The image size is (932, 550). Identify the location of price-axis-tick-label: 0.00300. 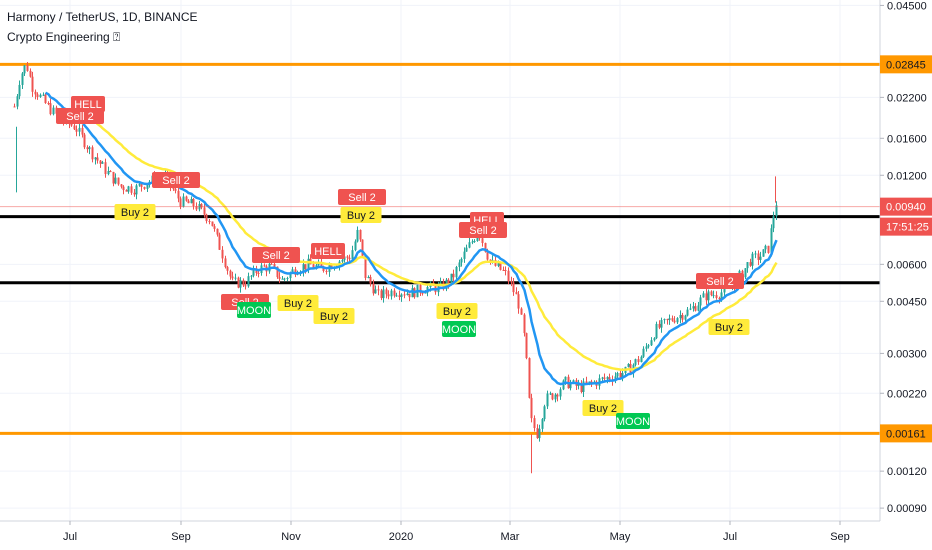
(907, 354).